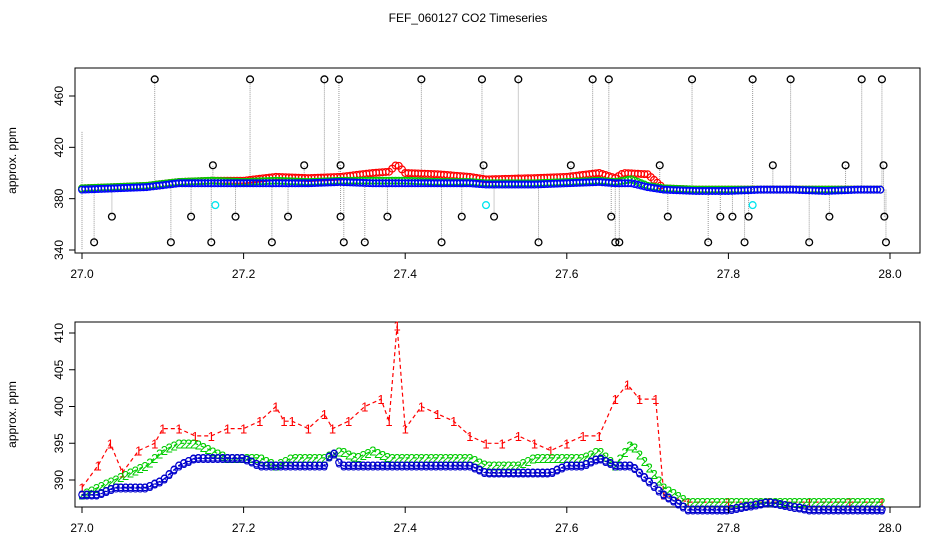  What do you see at coordinates (481, 472) in the screenshot?
I see `series2-line` at bounding box center [481, 472].